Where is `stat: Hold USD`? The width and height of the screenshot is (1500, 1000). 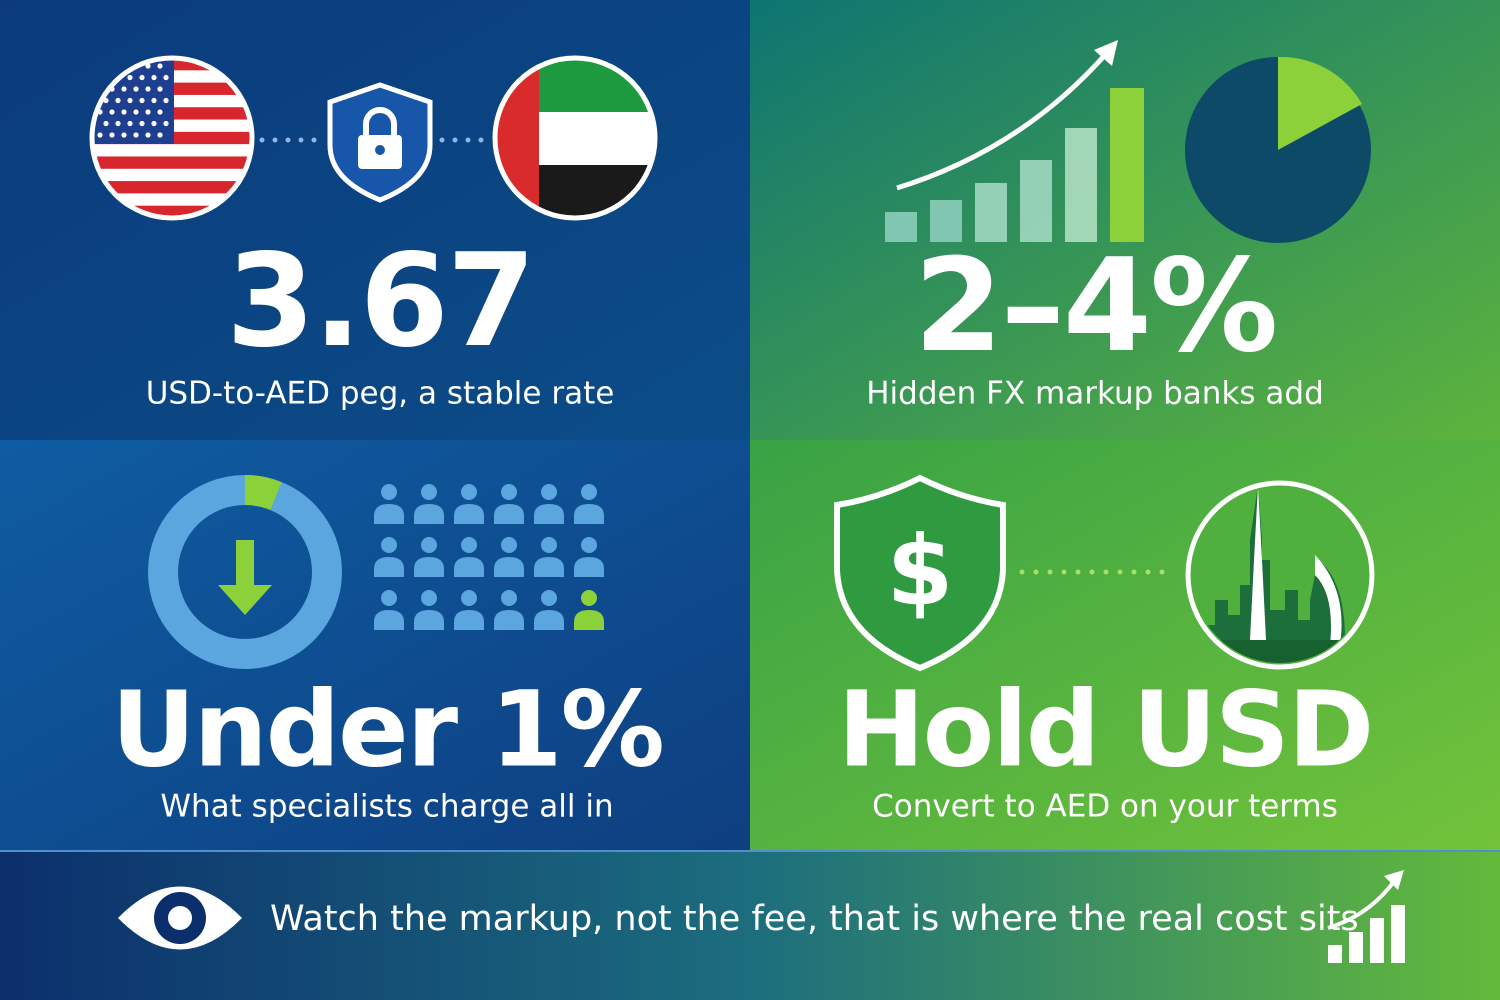 stat: Hold USD is located at coordinates (1105, 729).